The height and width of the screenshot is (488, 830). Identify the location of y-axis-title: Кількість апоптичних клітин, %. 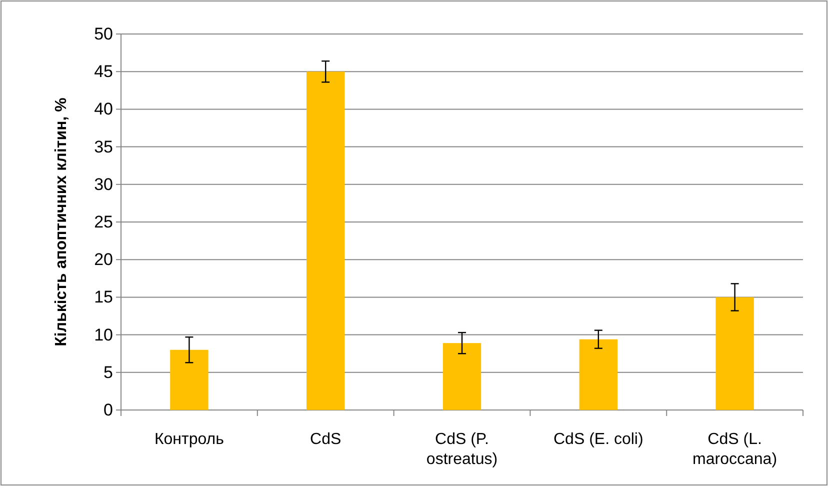
(61, 222).